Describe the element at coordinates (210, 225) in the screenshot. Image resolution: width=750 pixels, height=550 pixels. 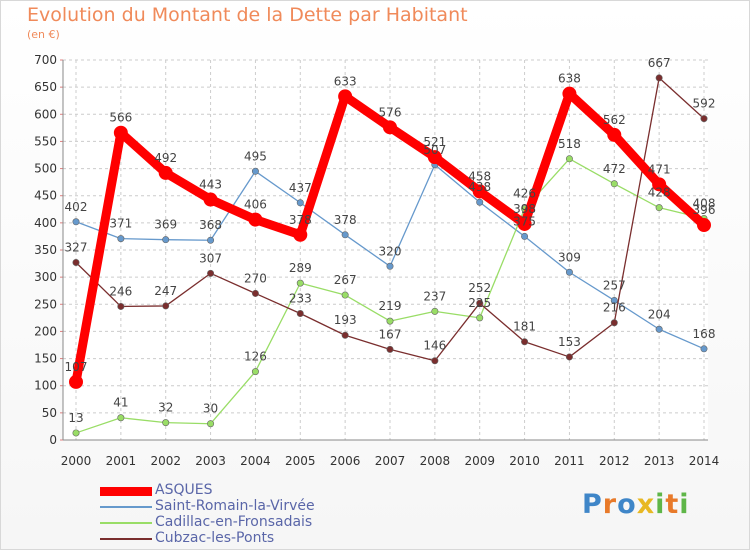
I see `data-label: 368` at that location.